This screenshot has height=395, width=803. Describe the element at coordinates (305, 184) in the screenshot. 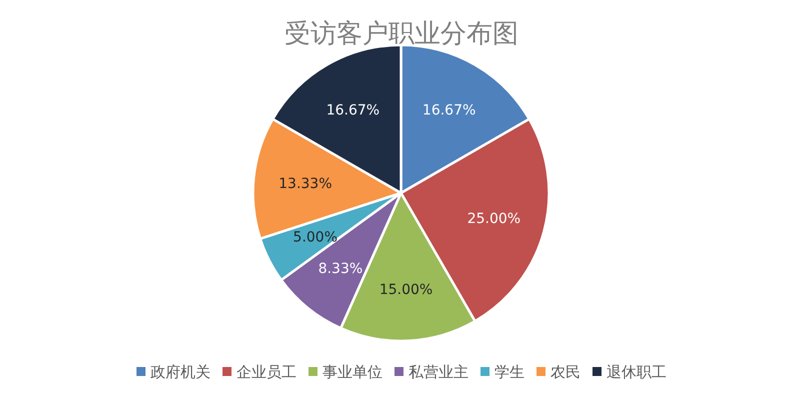

I see `data-label: 13.33%` at that location.